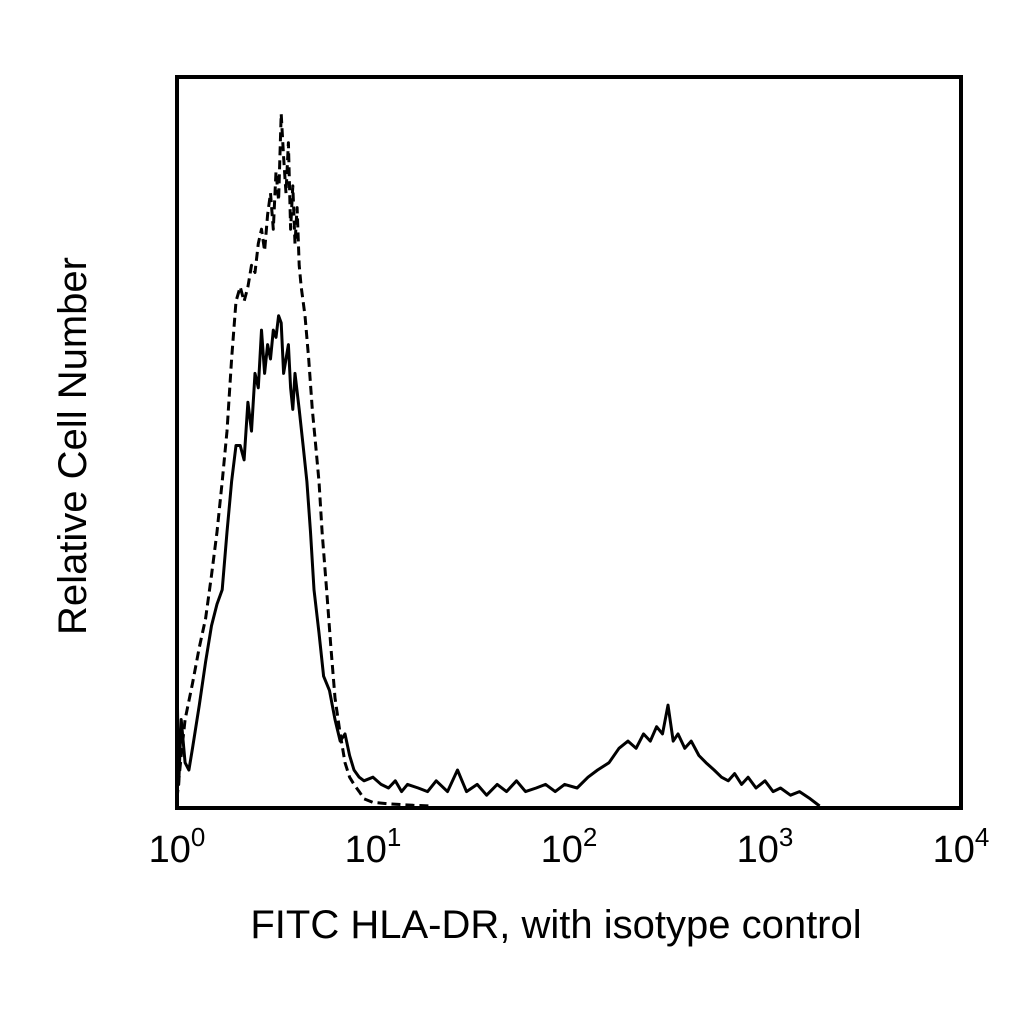  I want to click on x-tick-label: 10⁴, so click(961, 846).